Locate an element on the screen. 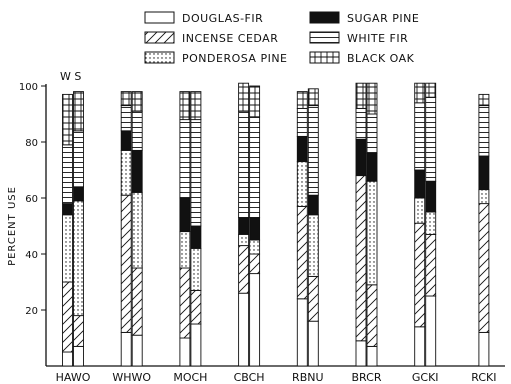 The height and width of the screenshot is (384, 511). segment-rbnu-s-incense-cedar is located at coordinates (313, 298).